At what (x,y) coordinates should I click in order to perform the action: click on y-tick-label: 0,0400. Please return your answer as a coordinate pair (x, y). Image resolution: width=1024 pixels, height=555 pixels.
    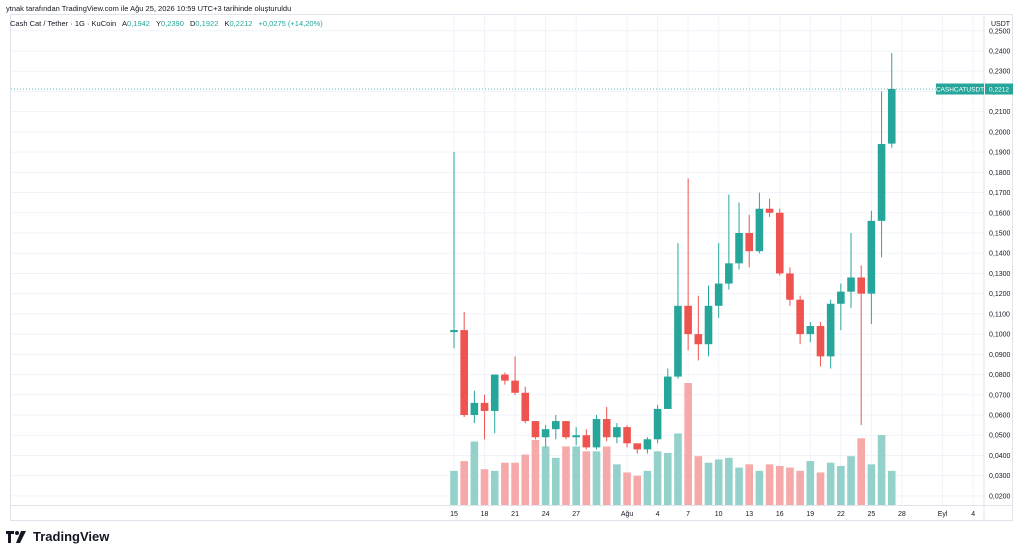
    Looking at the image, I should click on (1000, 456).